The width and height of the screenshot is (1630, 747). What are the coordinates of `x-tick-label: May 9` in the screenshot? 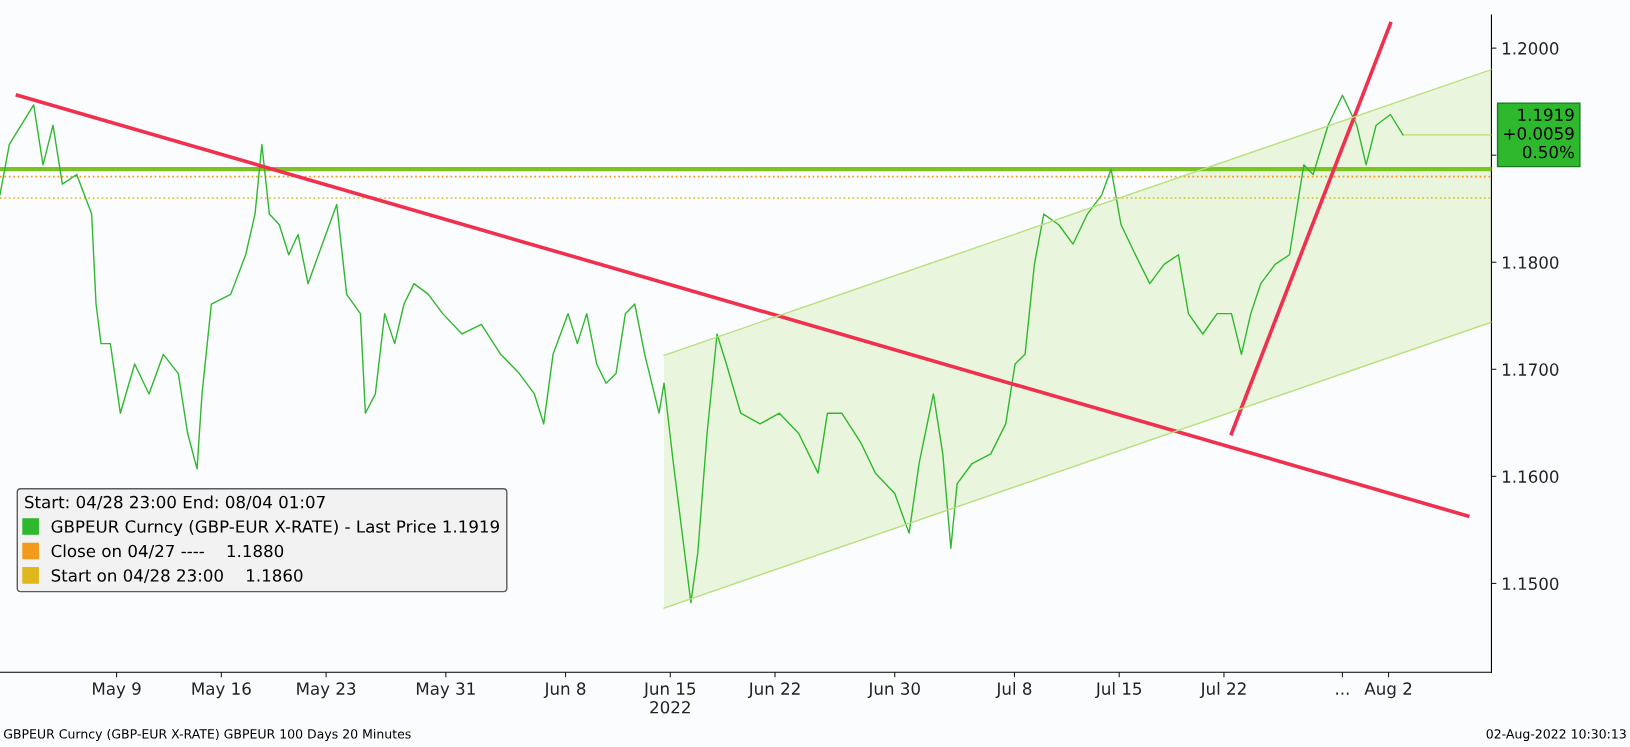 It's located at (117, 690).